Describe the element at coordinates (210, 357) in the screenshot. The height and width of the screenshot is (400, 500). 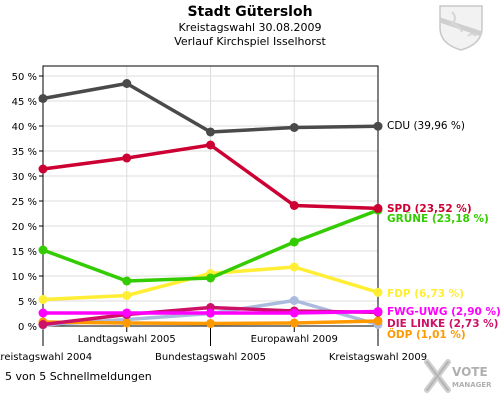
I see `x-tick-label: Bundestagswahl 2005` at that location.